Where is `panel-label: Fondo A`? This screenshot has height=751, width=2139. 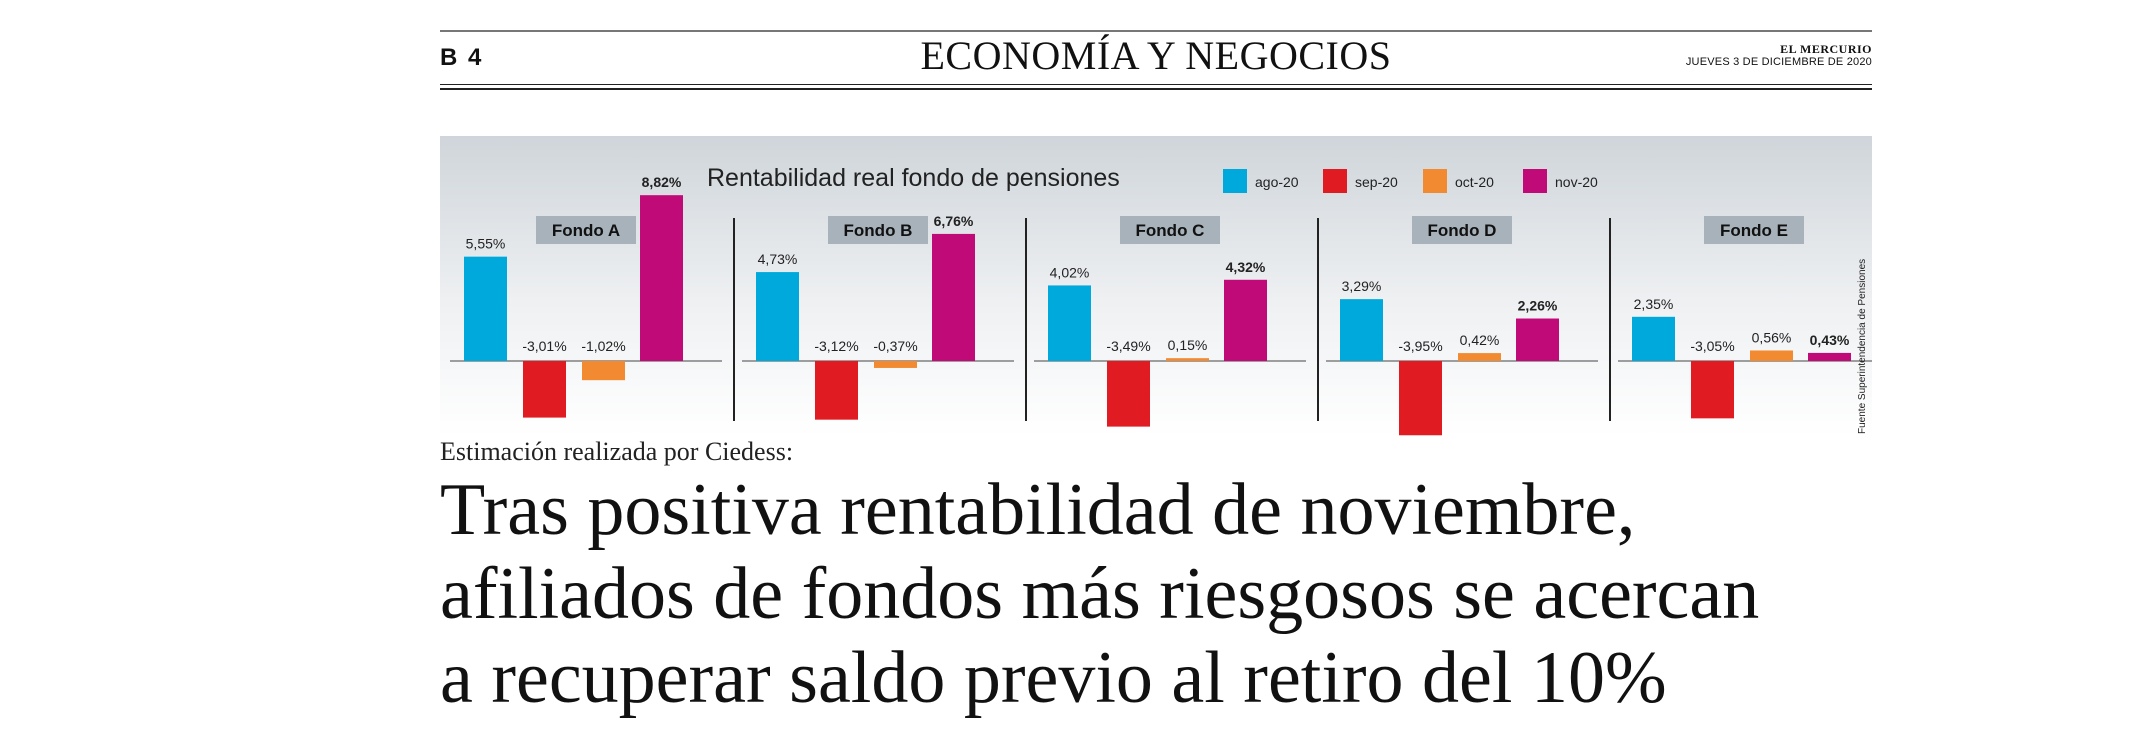 panel-label: Fondo A is located at coordinates (586, 230).